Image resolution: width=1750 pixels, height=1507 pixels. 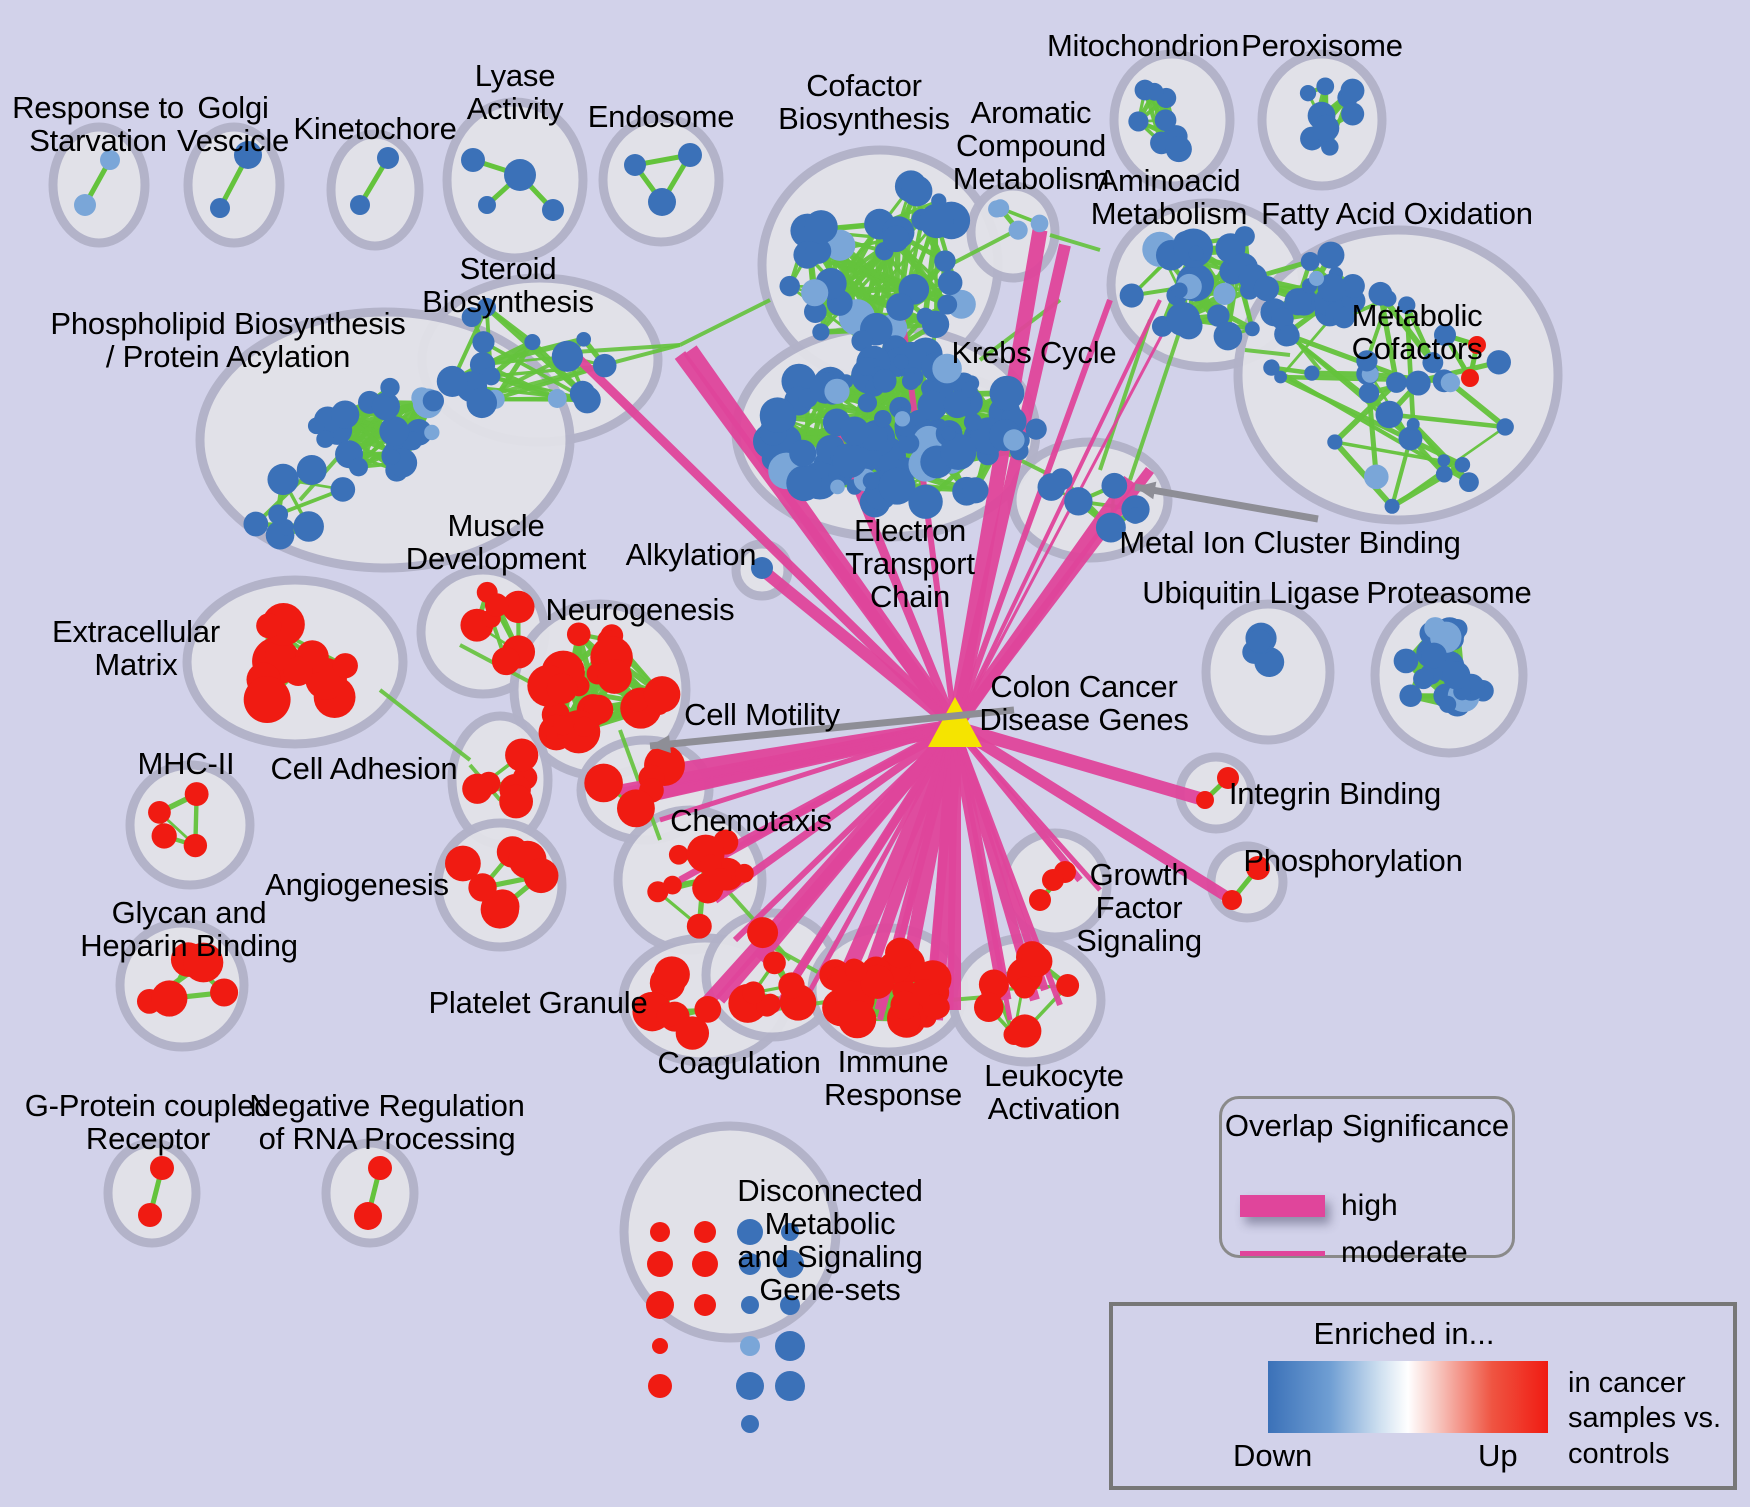 What do you see at coordinates (691, 554) in the screenshot?
I see `cluster-label-alkylation: Alkylation` at bounding box center [691, 554].